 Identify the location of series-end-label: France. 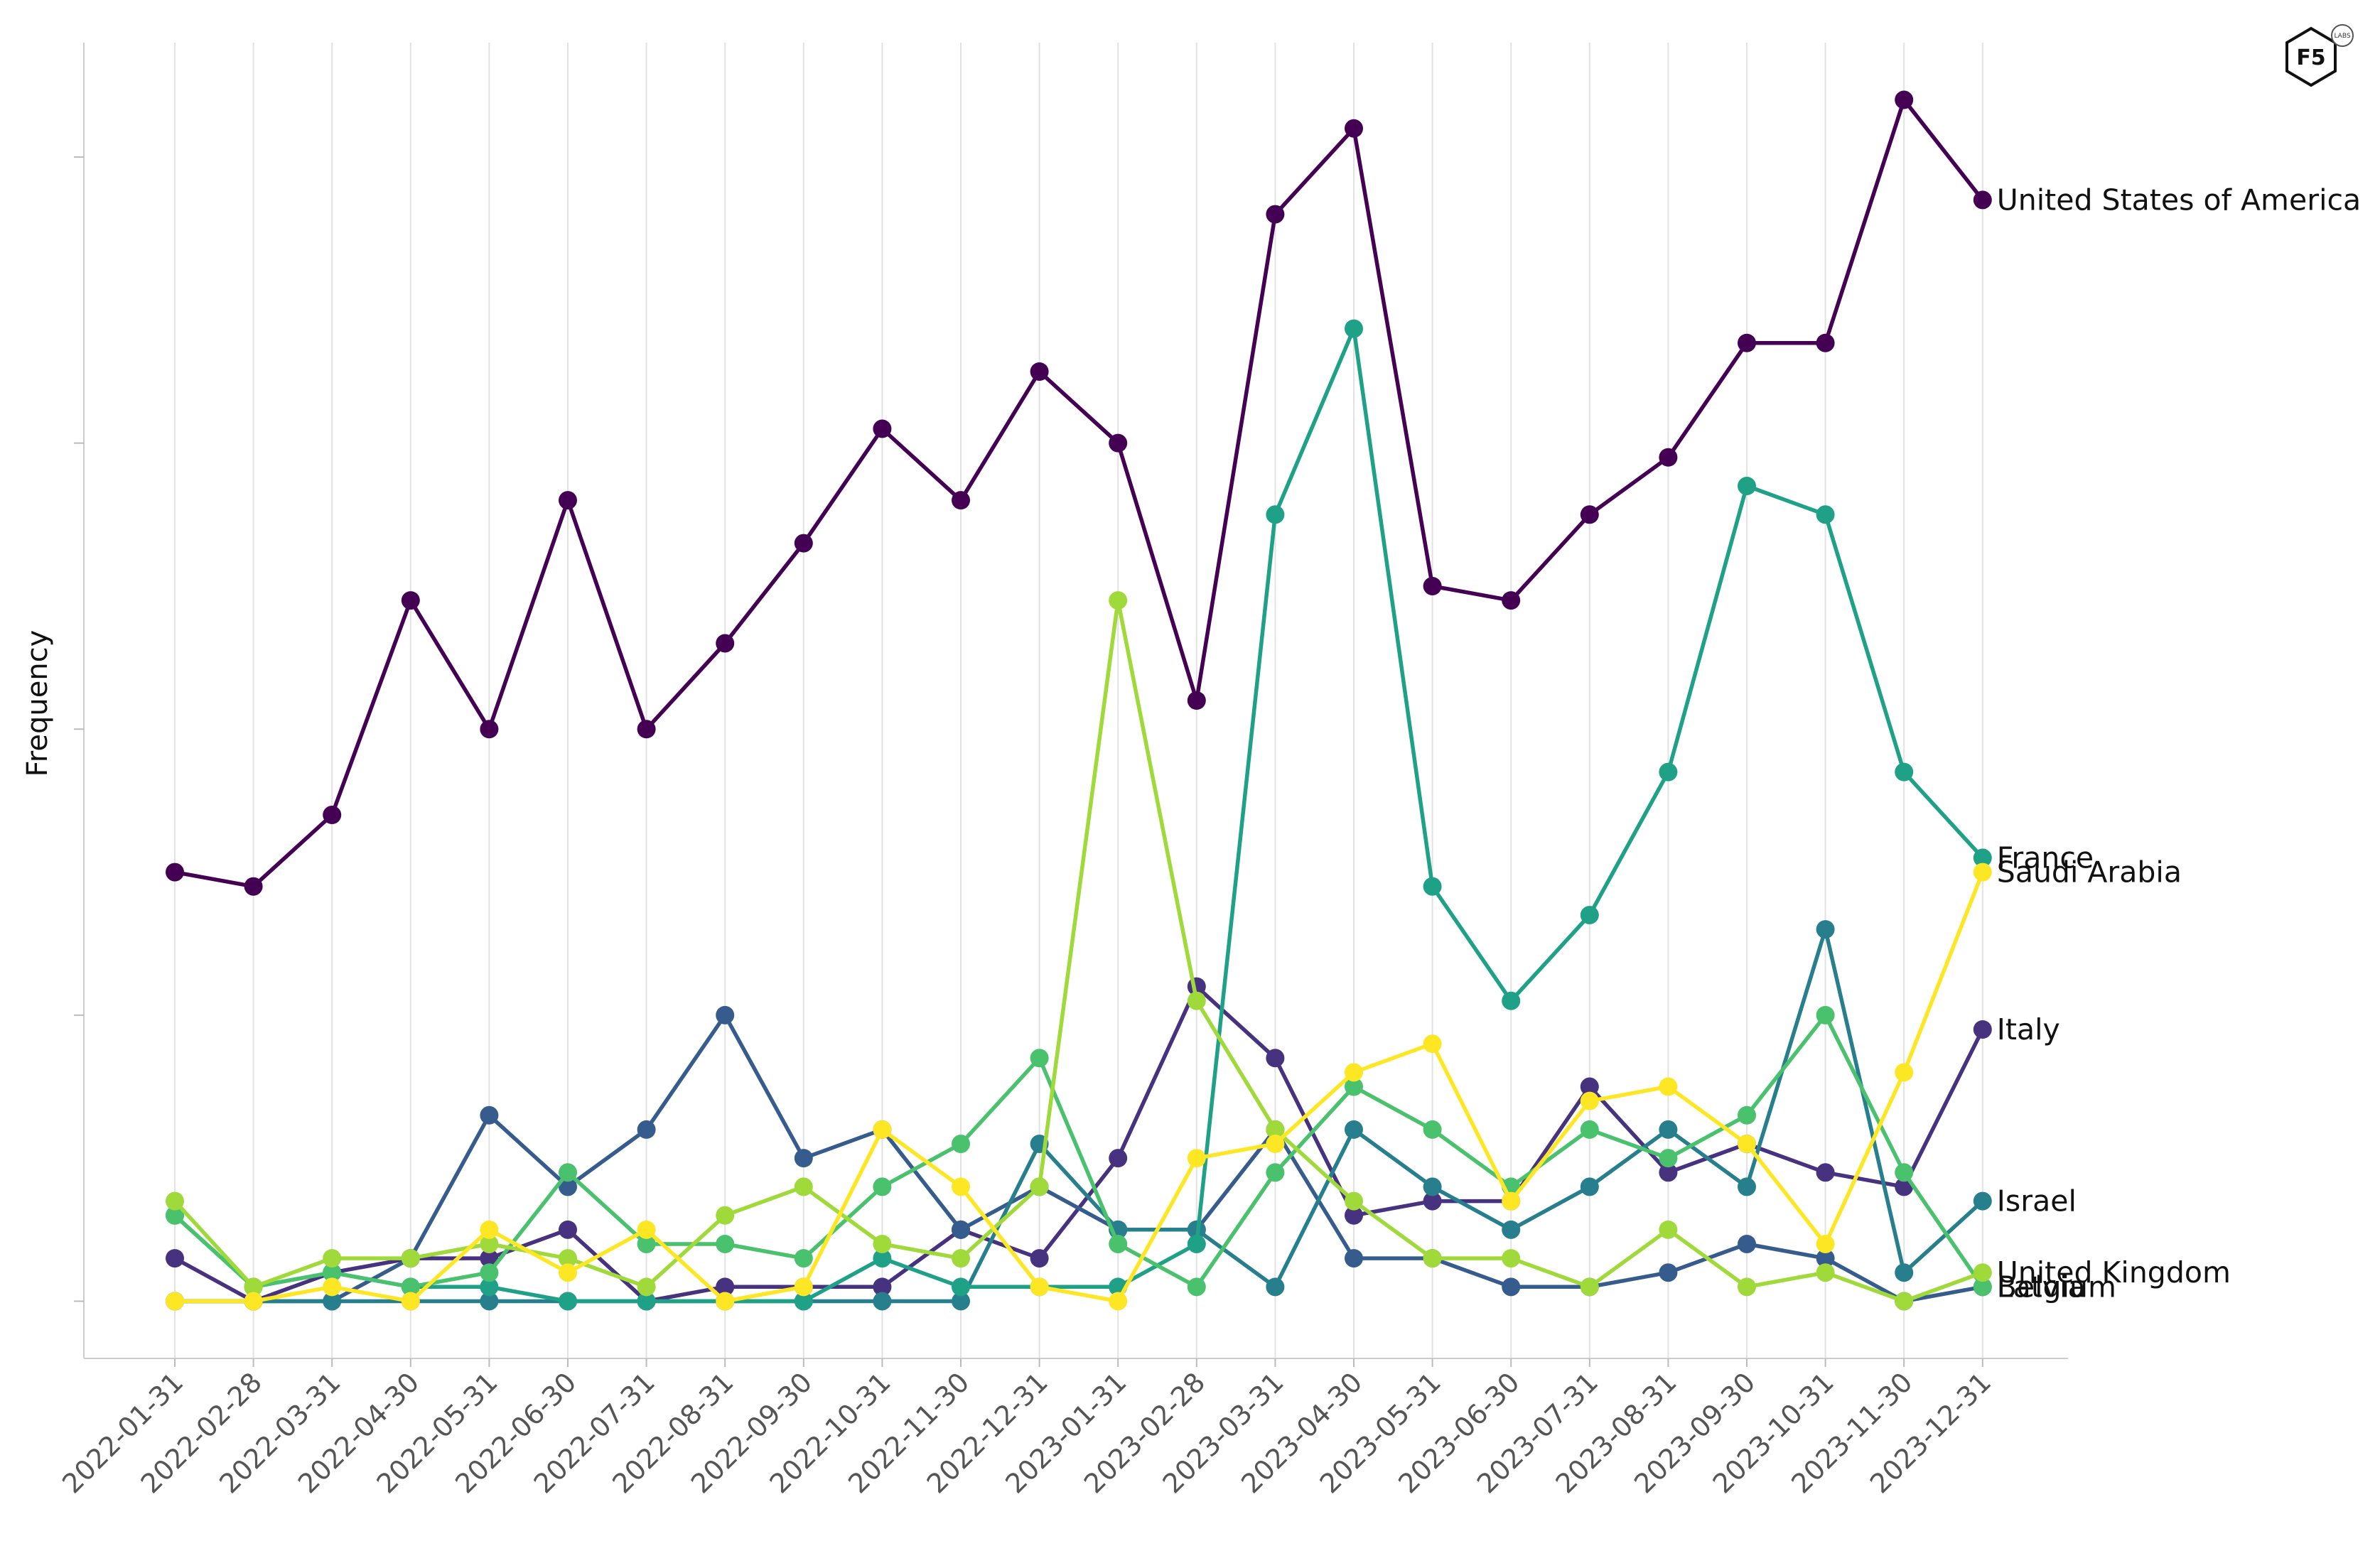
(2045, 857).